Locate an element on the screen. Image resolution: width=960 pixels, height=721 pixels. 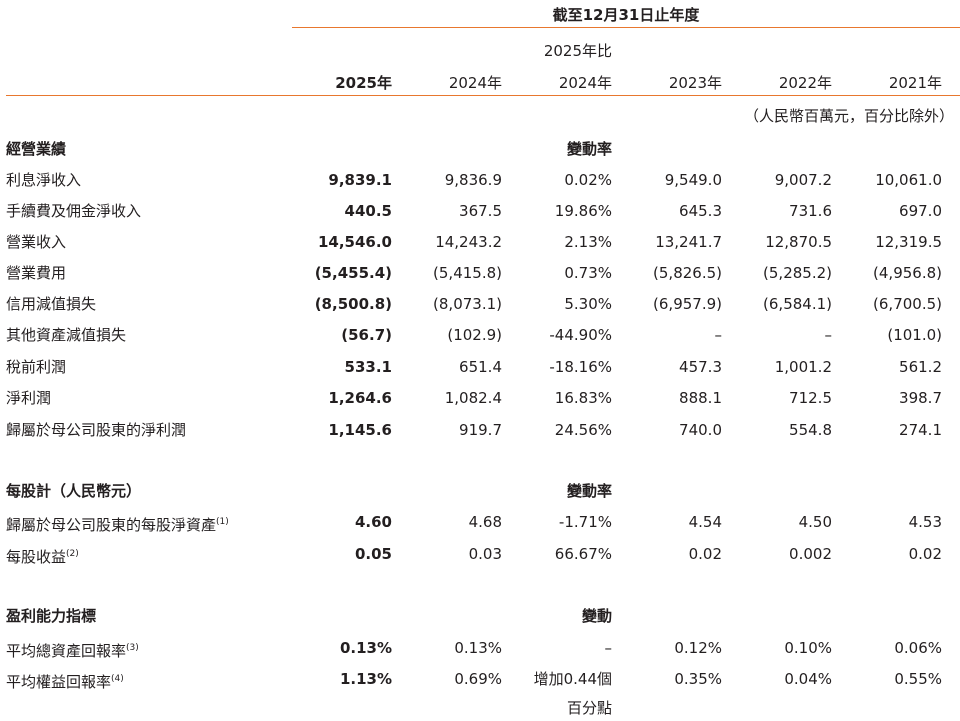
value-2023: 9,549.0 is located at coordinates (693, 180).